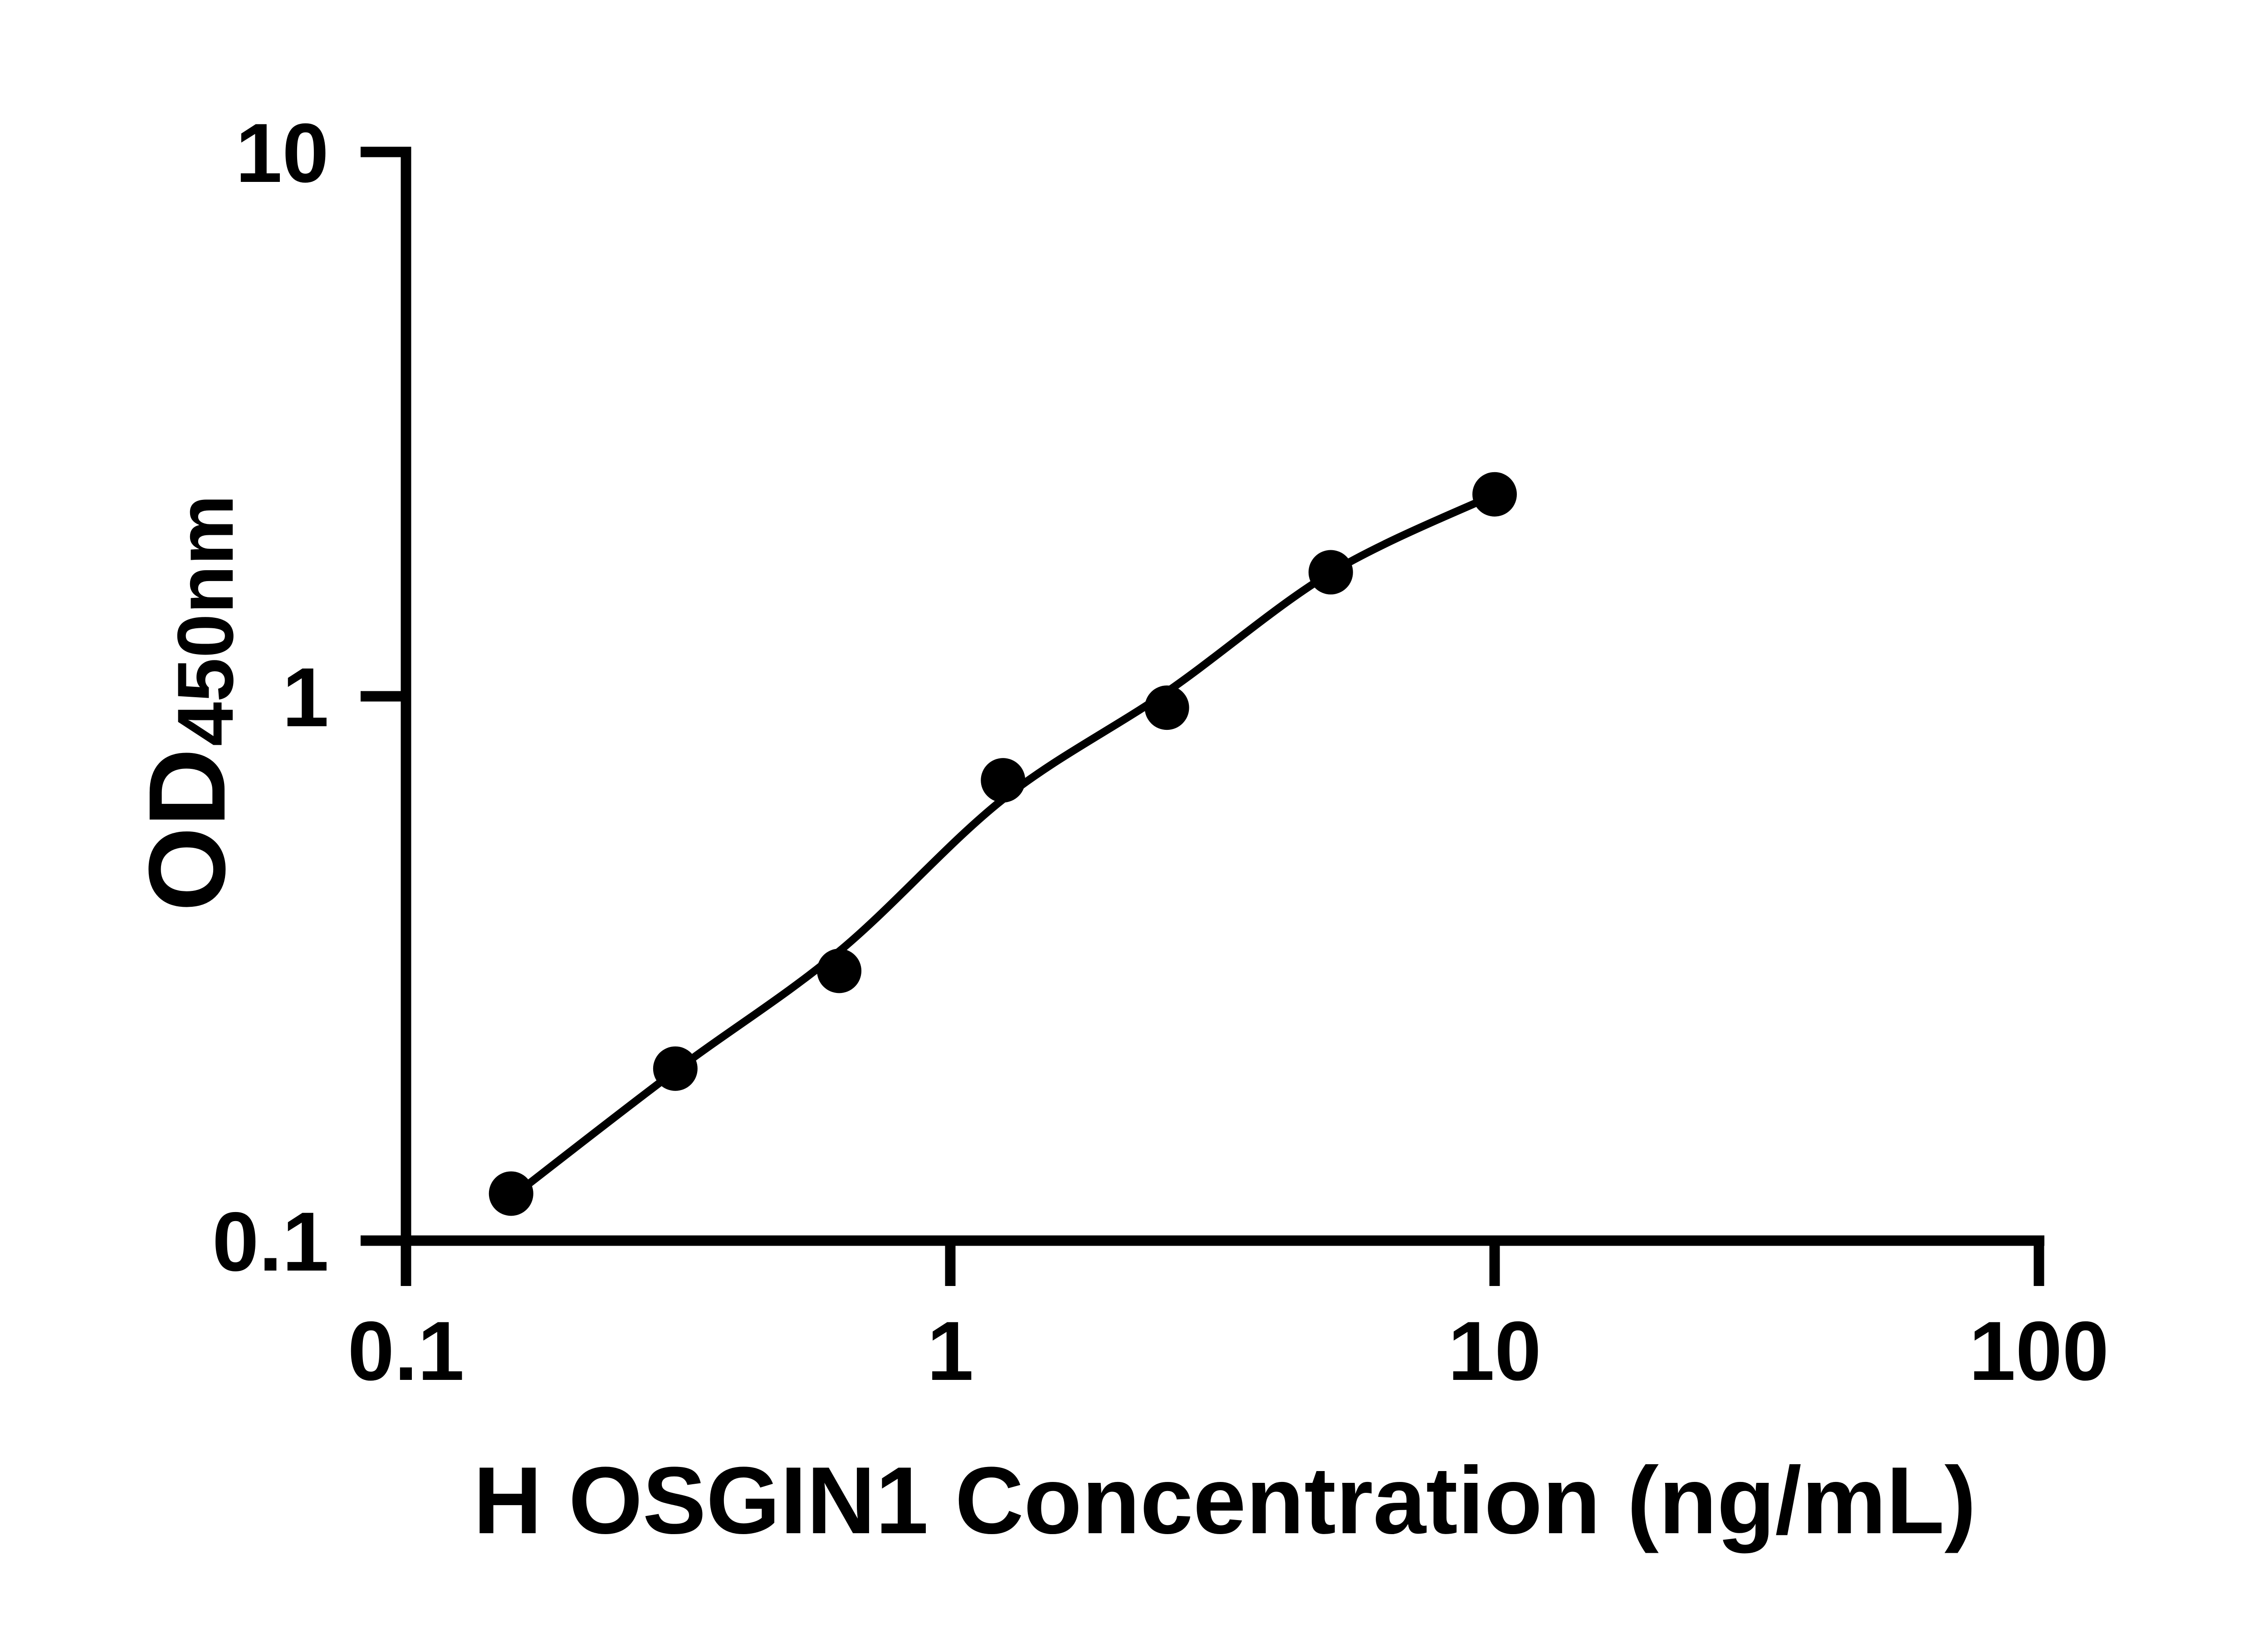 This screenshot has height=1633, width=2268. Describe the element at coordinates (2039, 1351) in the screenshot. I see `x-tick-label: 100` at that location.